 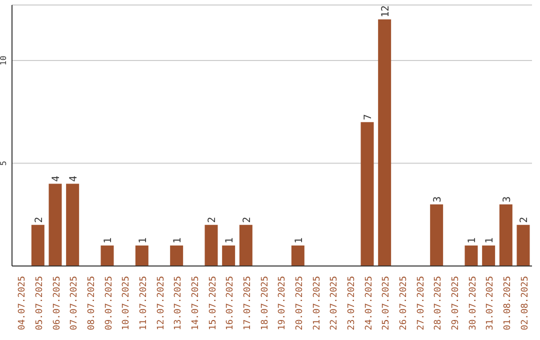 I want to click on x-tick-label: 05.07.2025, so click(x=40, y=303).